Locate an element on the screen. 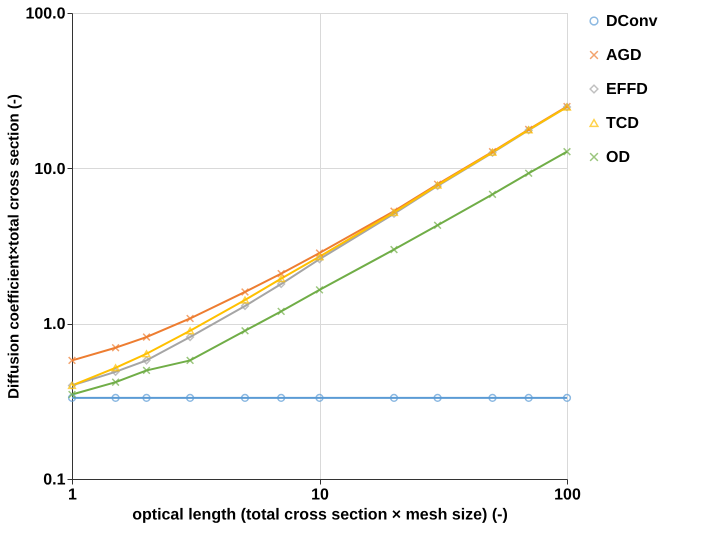 Image resolution: width=710 pixels, height=555 pixels. y-tick-label: 100.0 is located at coordinates (45, 14).